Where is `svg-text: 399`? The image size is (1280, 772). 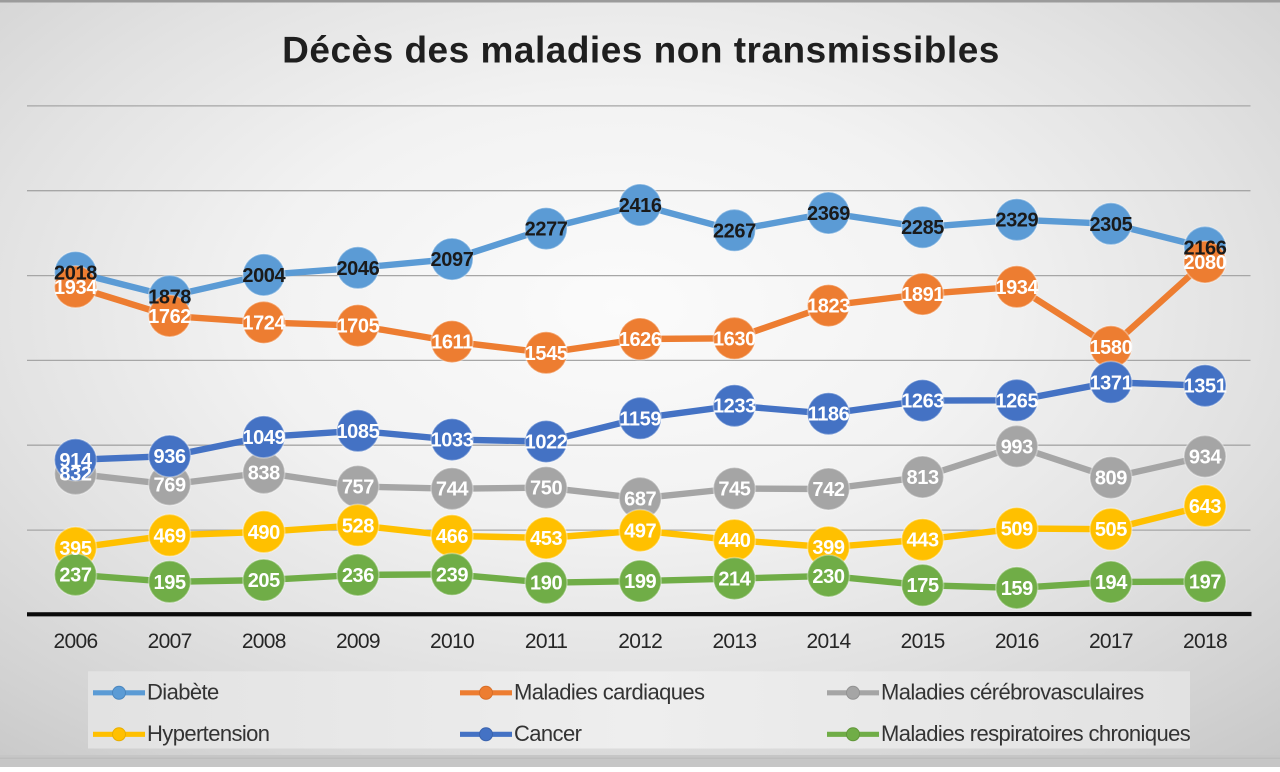
svg-text: 399 is located at coordinates (828, 548).